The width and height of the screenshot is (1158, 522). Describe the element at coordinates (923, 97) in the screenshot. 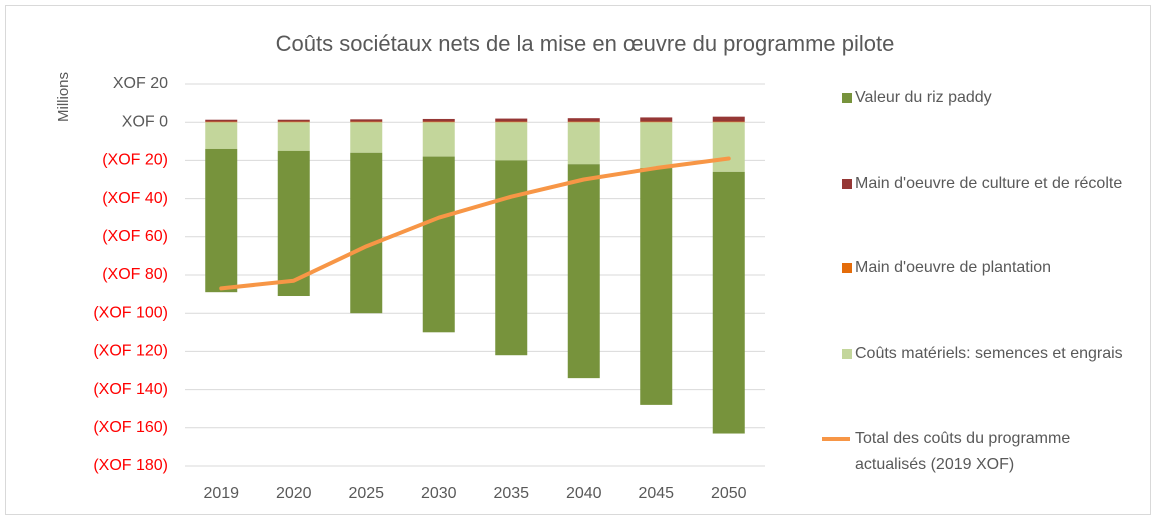

I see `legend-label: Valeur du riz paddy` at that location.